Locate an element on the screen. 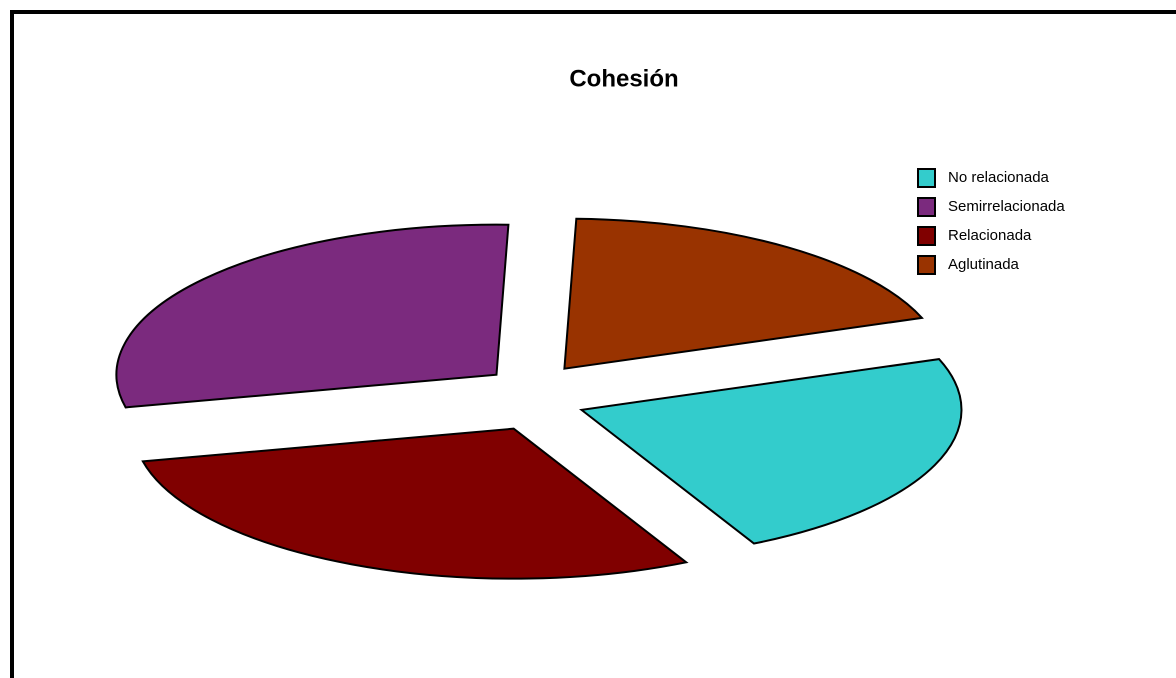  legend-label: No relacionada is located at coordinates (999, 177).